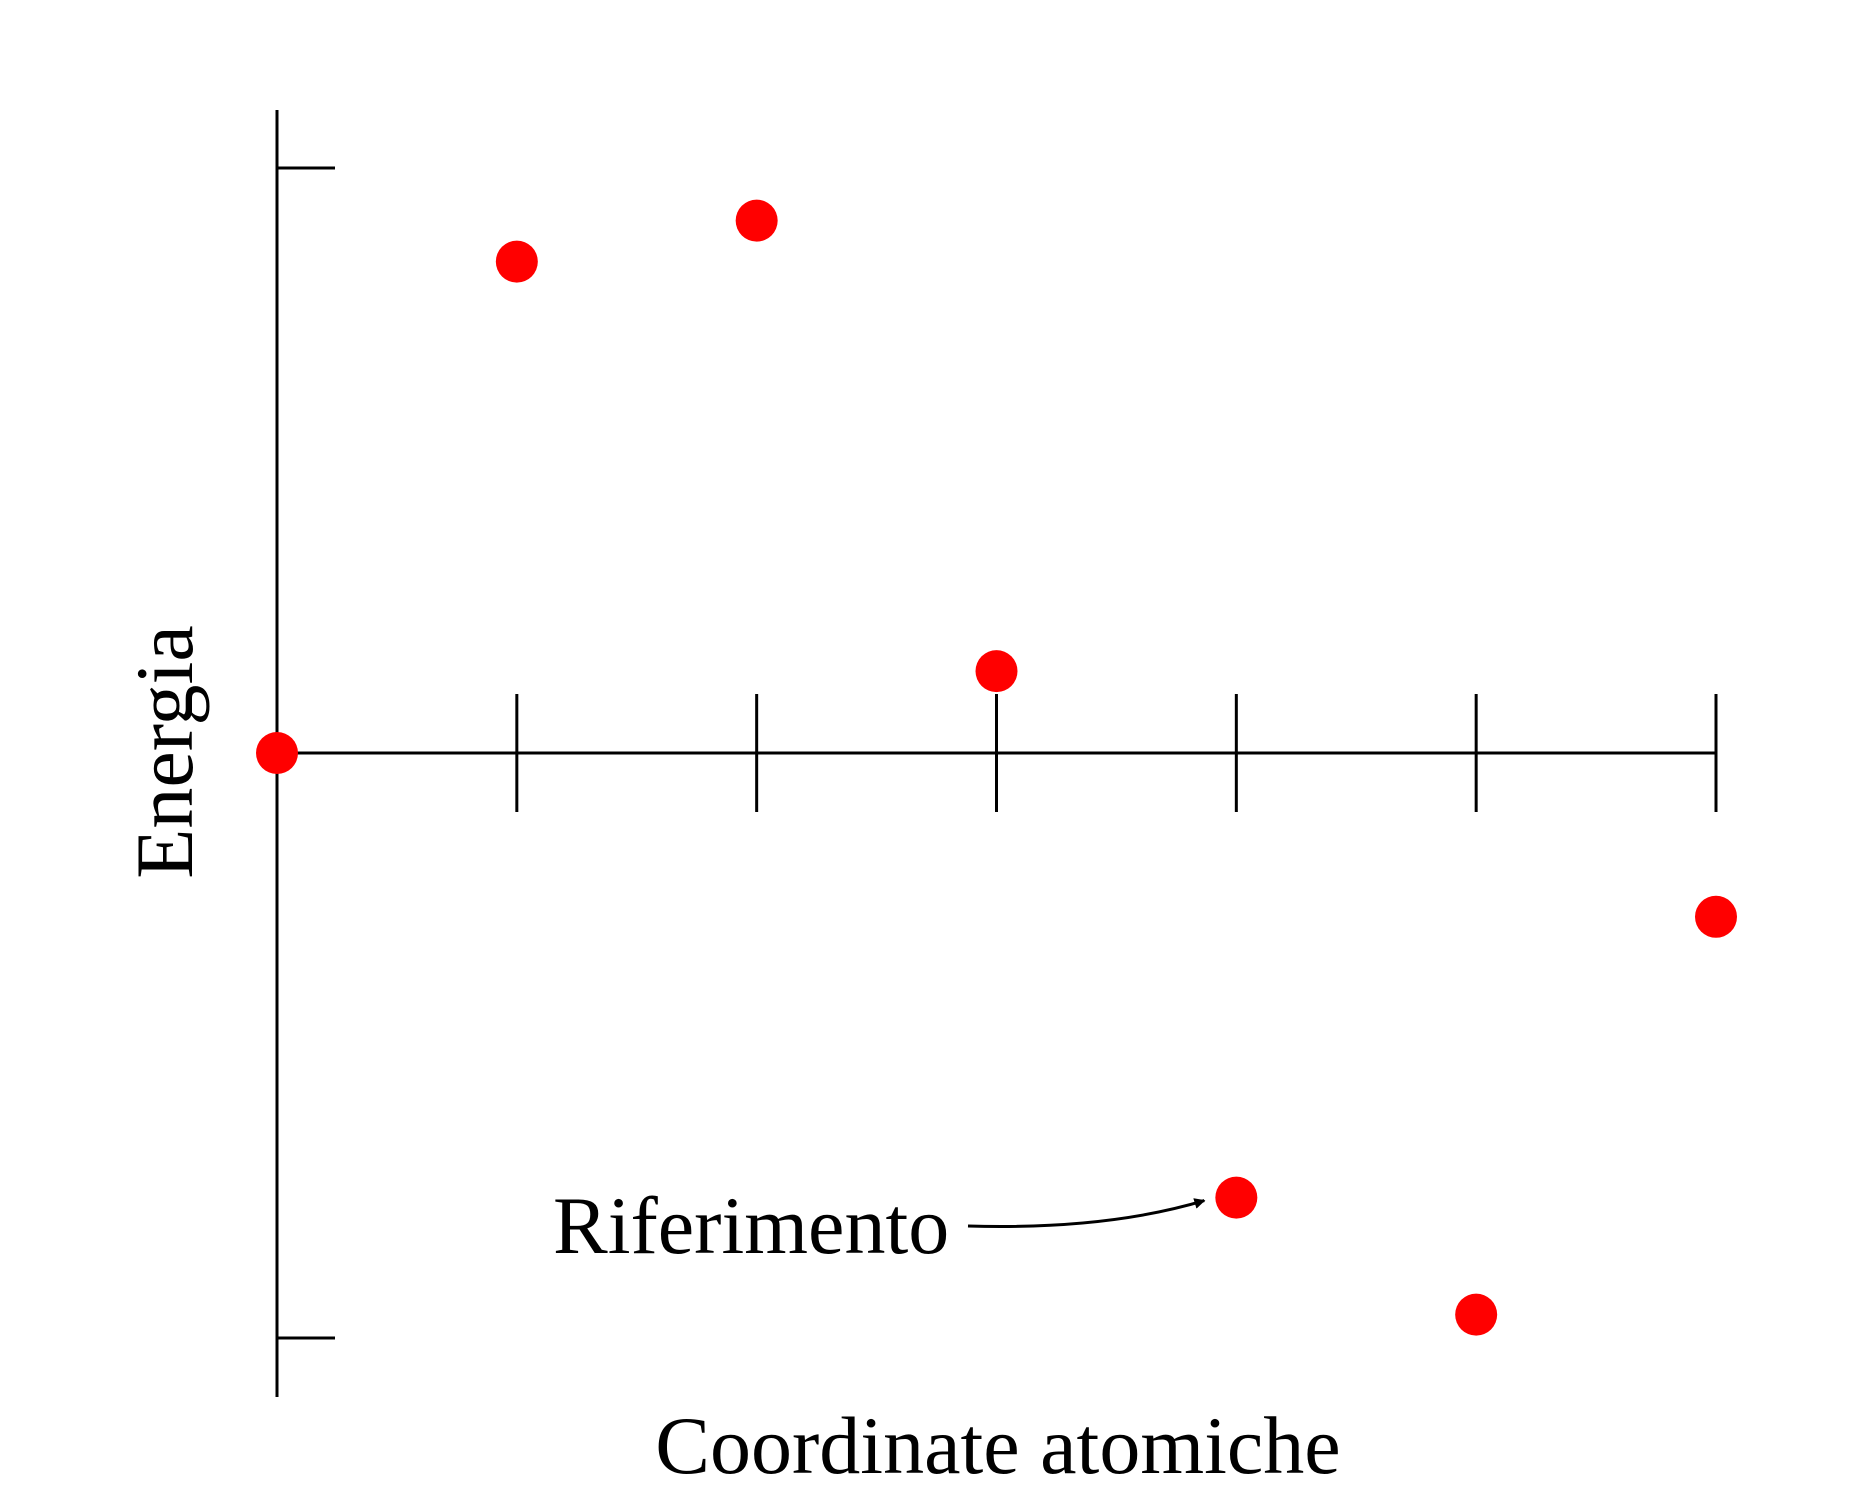  What do you see at coordinates (751, 1225) in the screenshot?
I see `annotation-label: Riferimento` at bounding box center [751, 1225].